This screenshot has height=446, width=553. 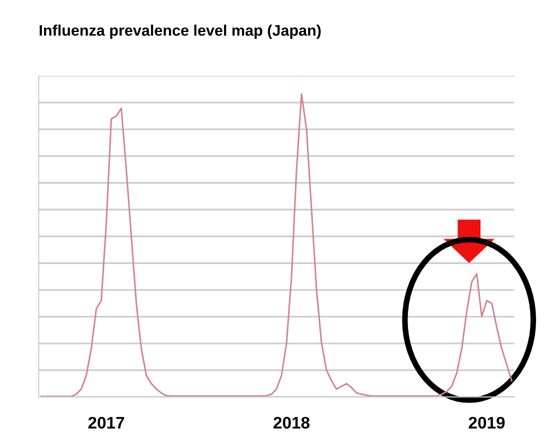 What do you see at coordinates (180, 31) in the screenshot?
I see `chart-title: Influenza prevalence level map (Japan)` at bounding box center [180, 31].